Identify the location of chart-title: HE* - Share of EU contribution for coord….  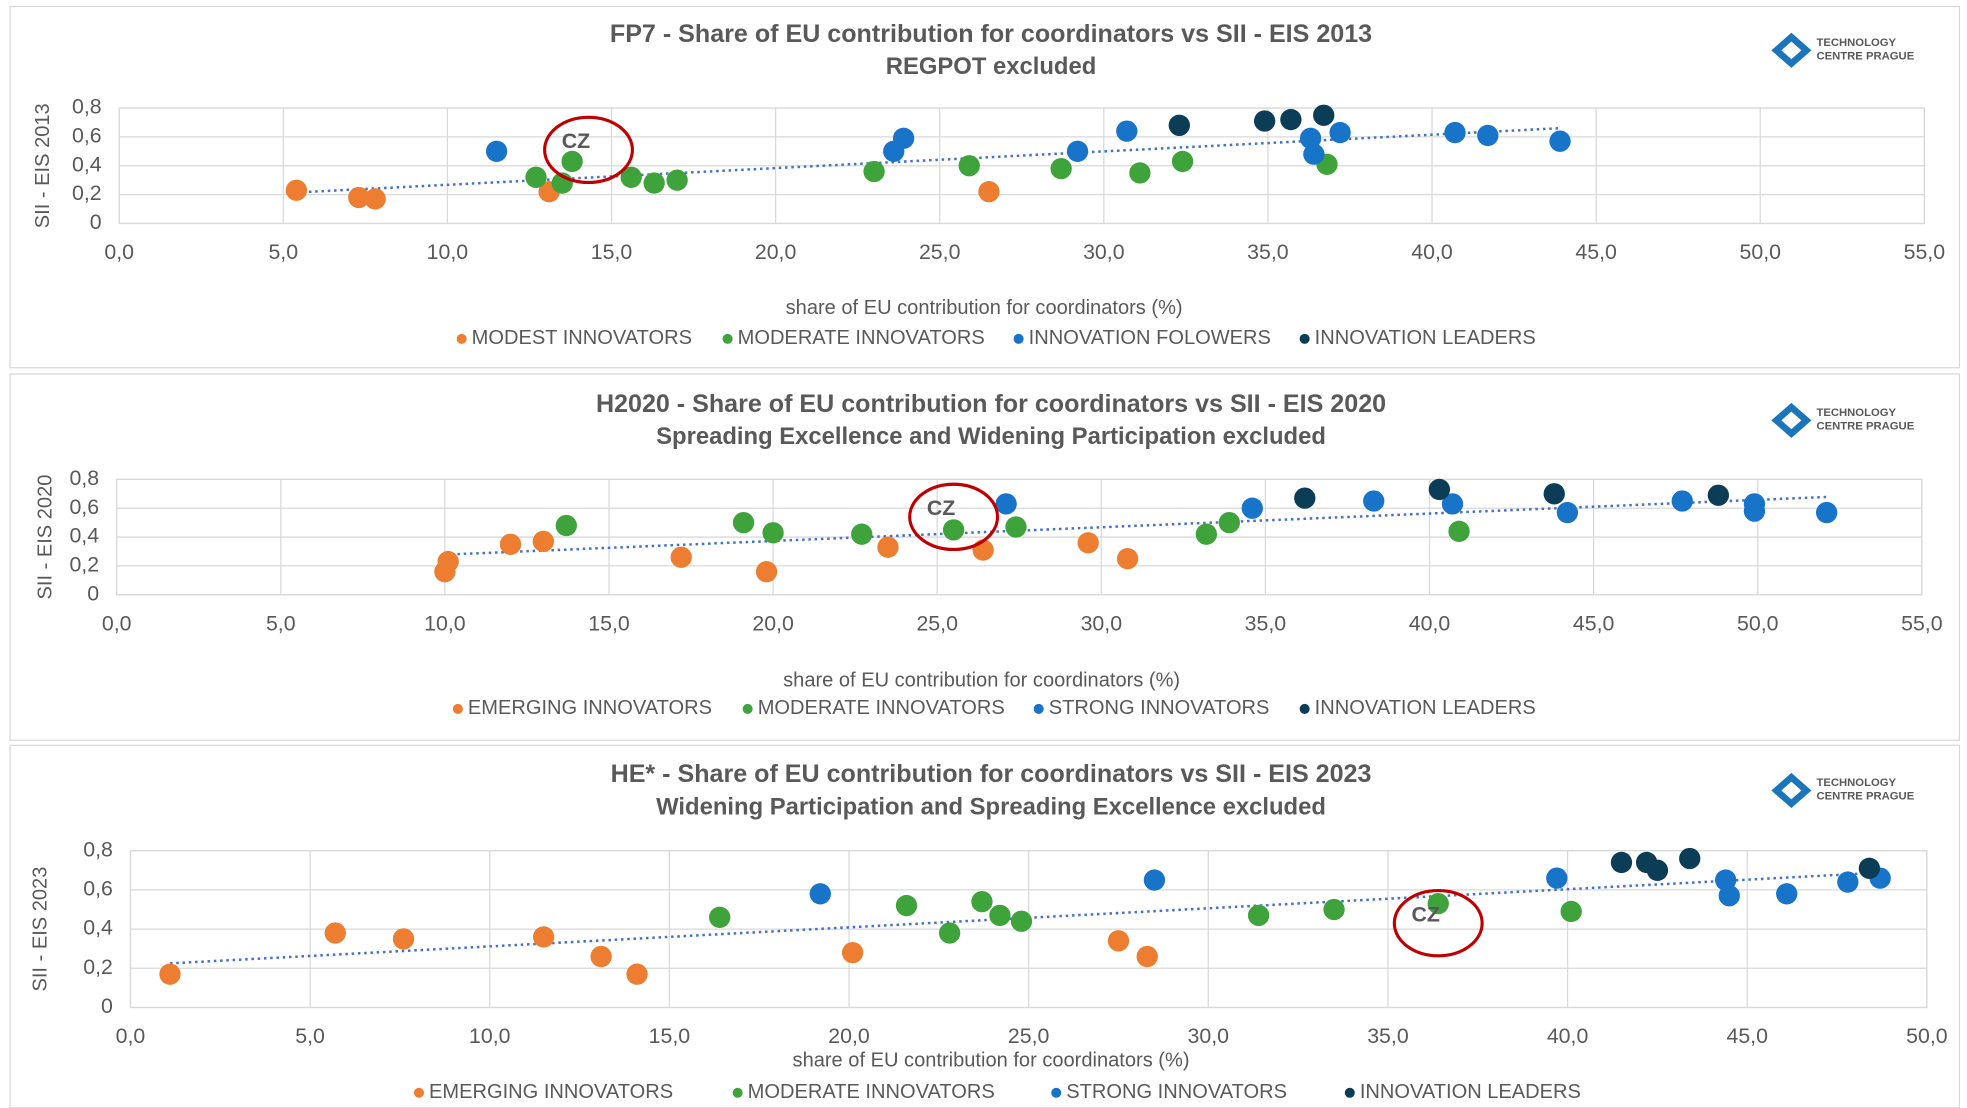
(991, 774).